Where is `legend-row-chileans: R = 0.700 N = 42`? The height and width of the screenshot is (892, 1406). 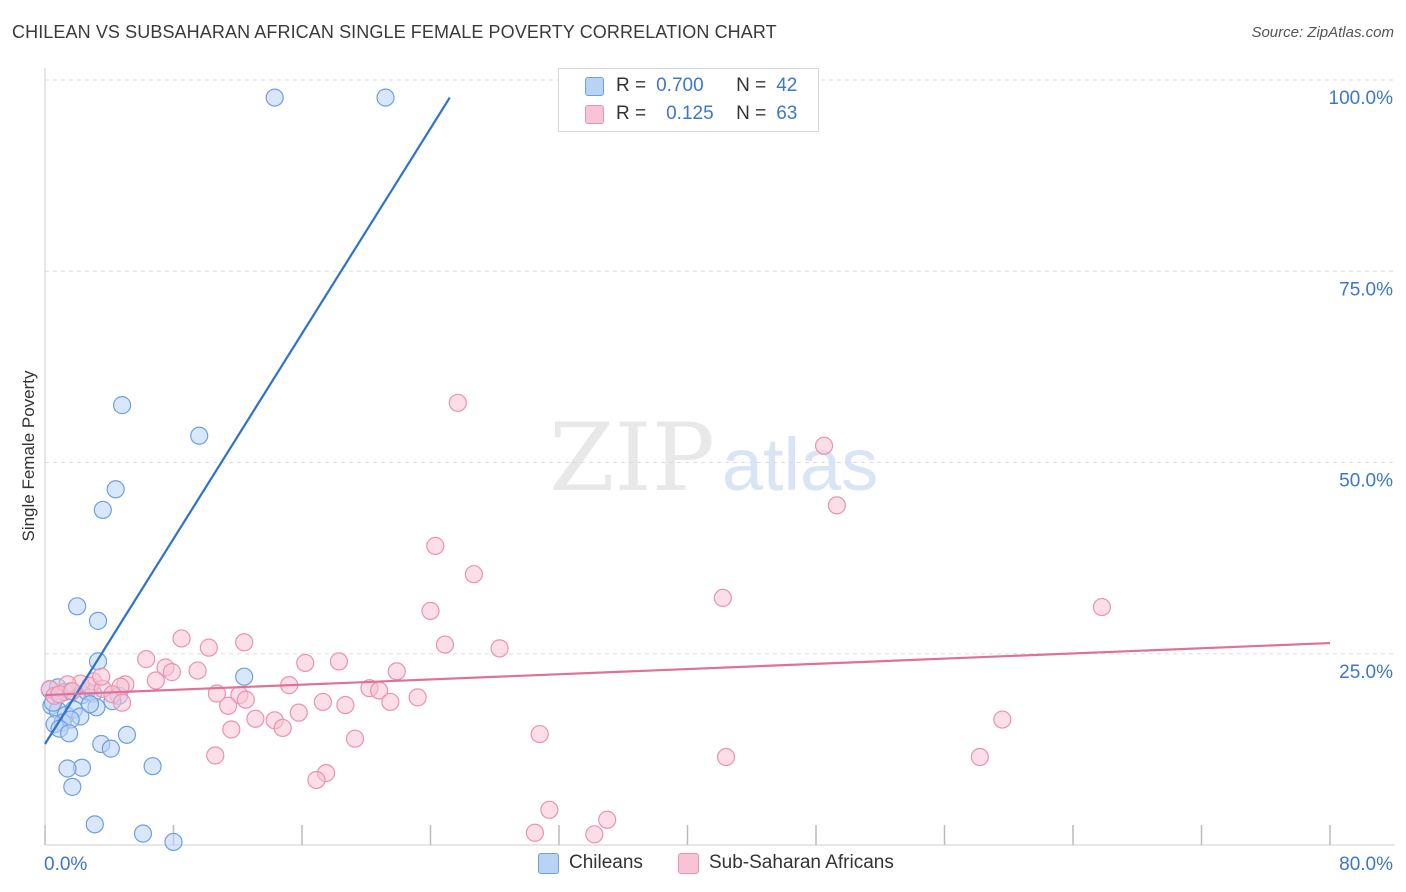 legend-row-chileans: R = 0.700 N = 42 is located at coordinates (691, 86).